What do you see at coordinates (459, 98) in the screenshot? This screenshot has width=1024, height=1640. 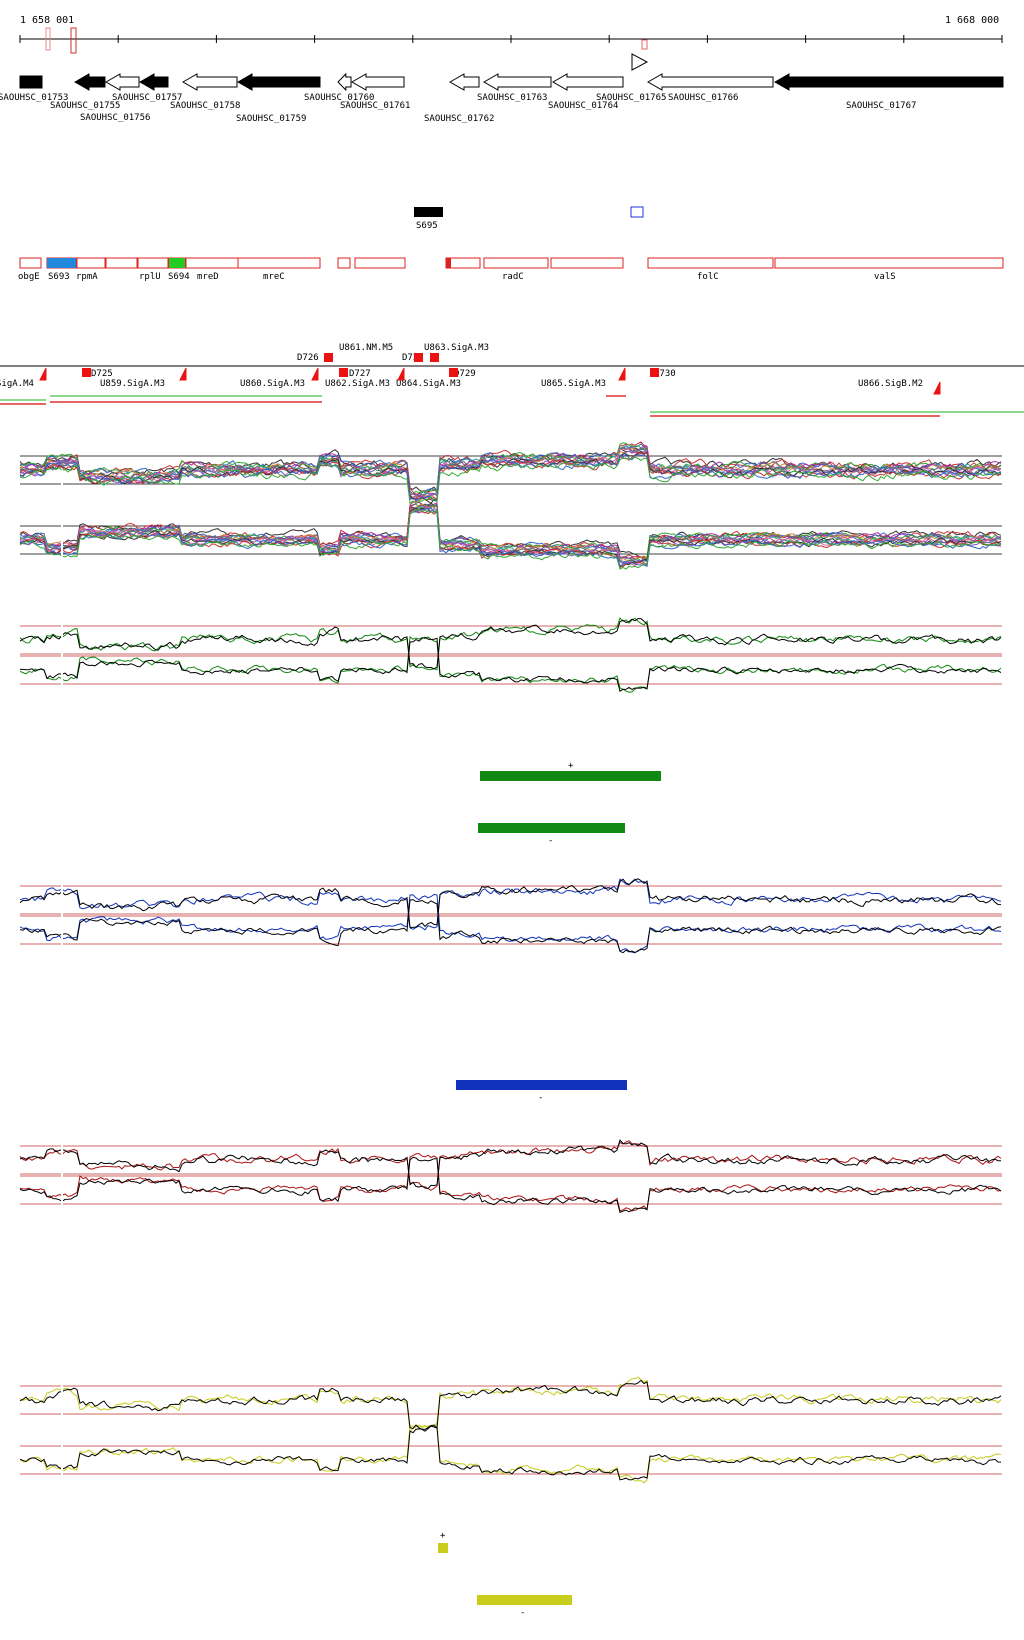 I see `gene-saouhsc_01762: SAOUHSC_01762` at bounding box center [459, 98].